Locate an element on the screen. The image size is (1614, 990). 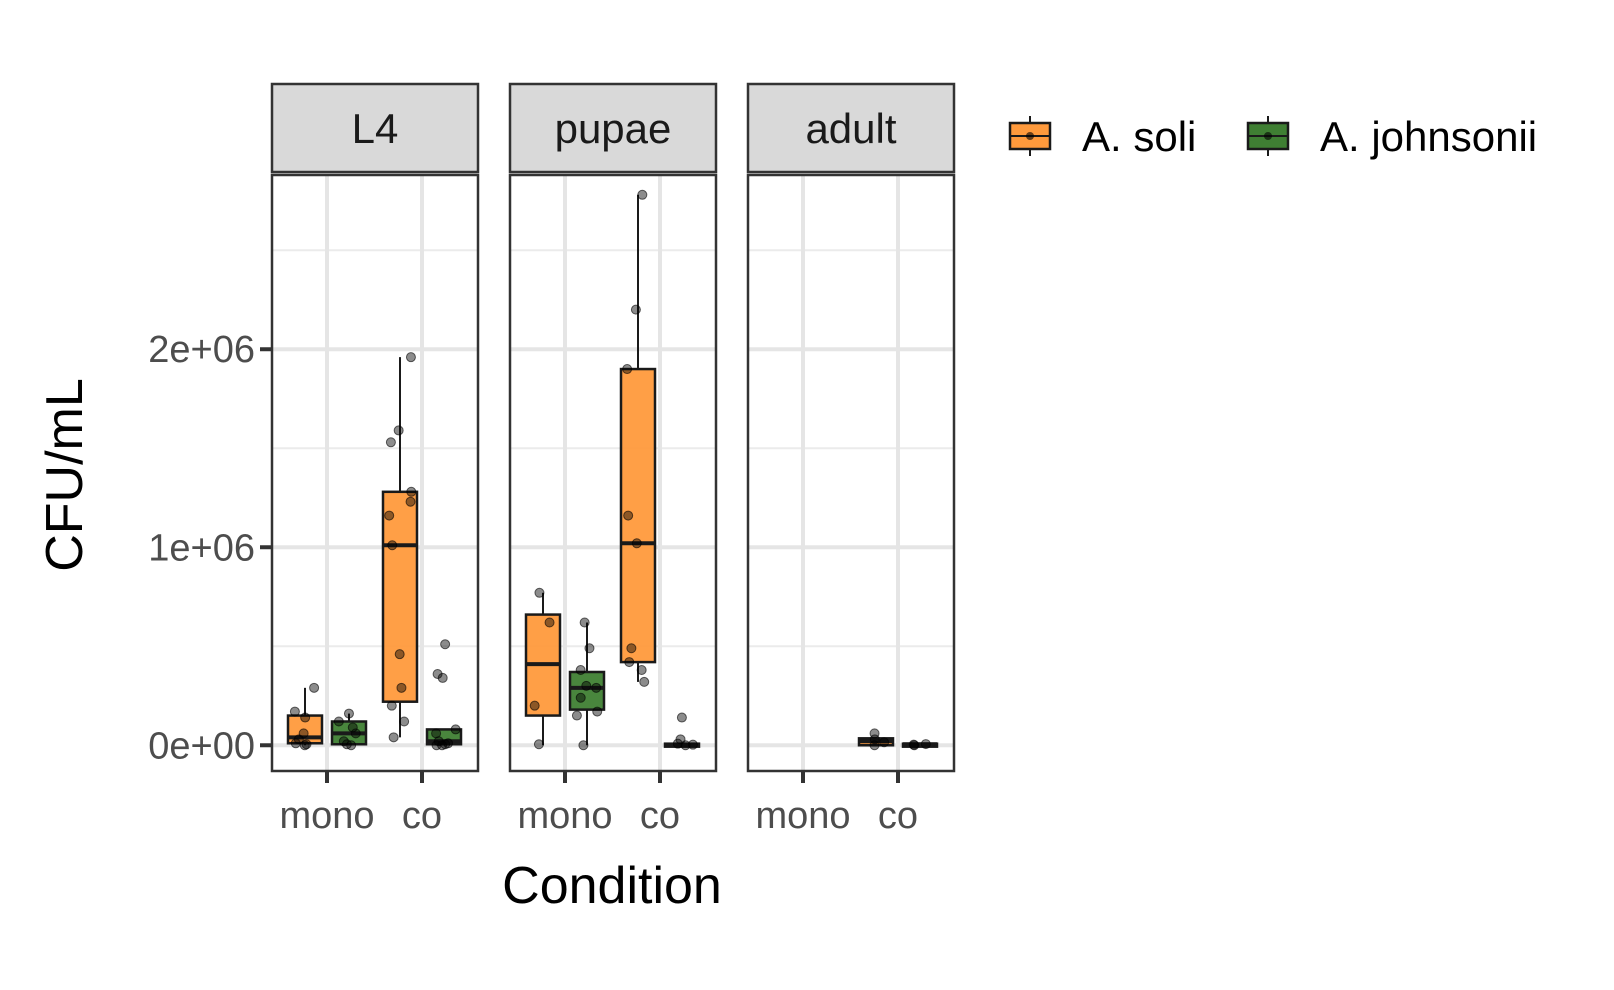
strip-label-L4: L4 is located at coordinates (375, 128).